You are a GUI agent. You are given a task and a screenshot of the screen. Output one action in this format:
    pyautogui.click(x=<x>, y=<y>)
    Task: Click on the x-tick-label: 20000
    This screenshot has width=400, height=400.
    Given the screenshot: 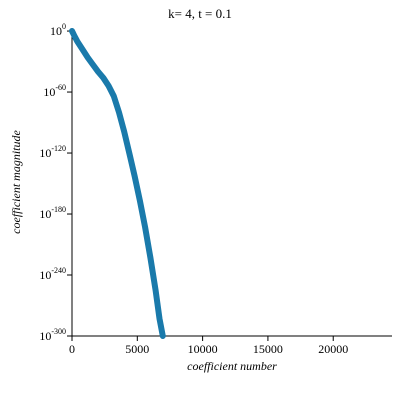 What is the action you would take?
    pyautogui.click(x=333, y=349)
    